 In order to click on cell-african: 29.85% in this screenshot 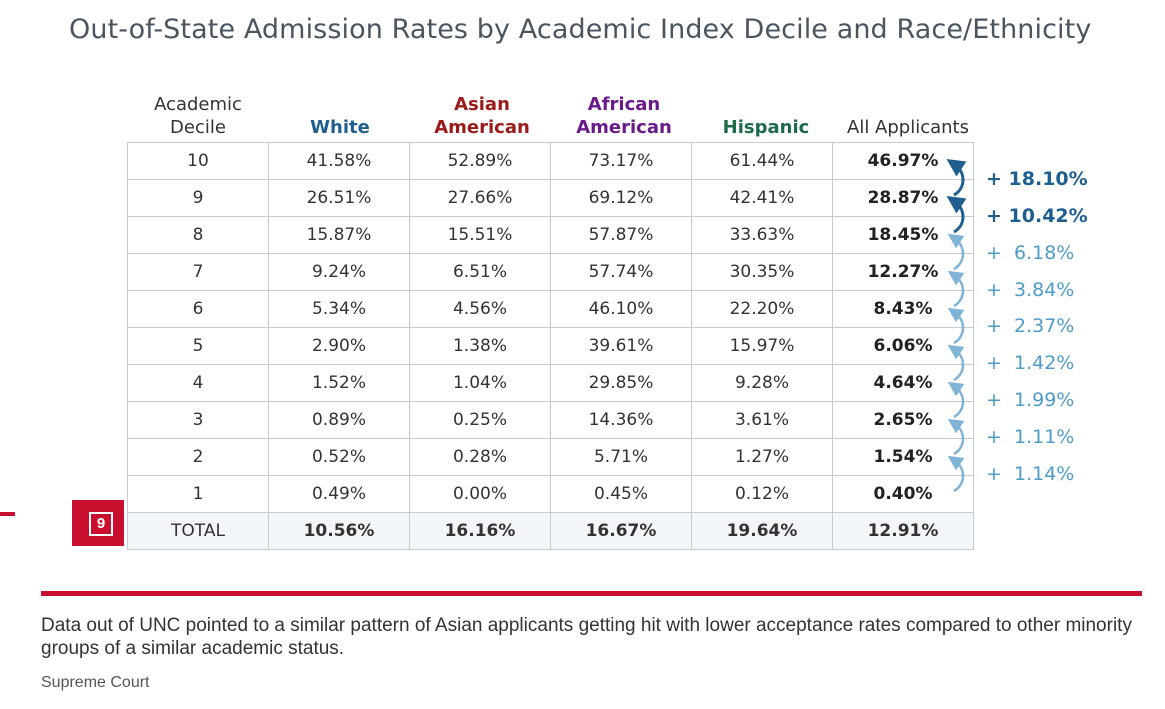, I will do `click(621, 383)`.